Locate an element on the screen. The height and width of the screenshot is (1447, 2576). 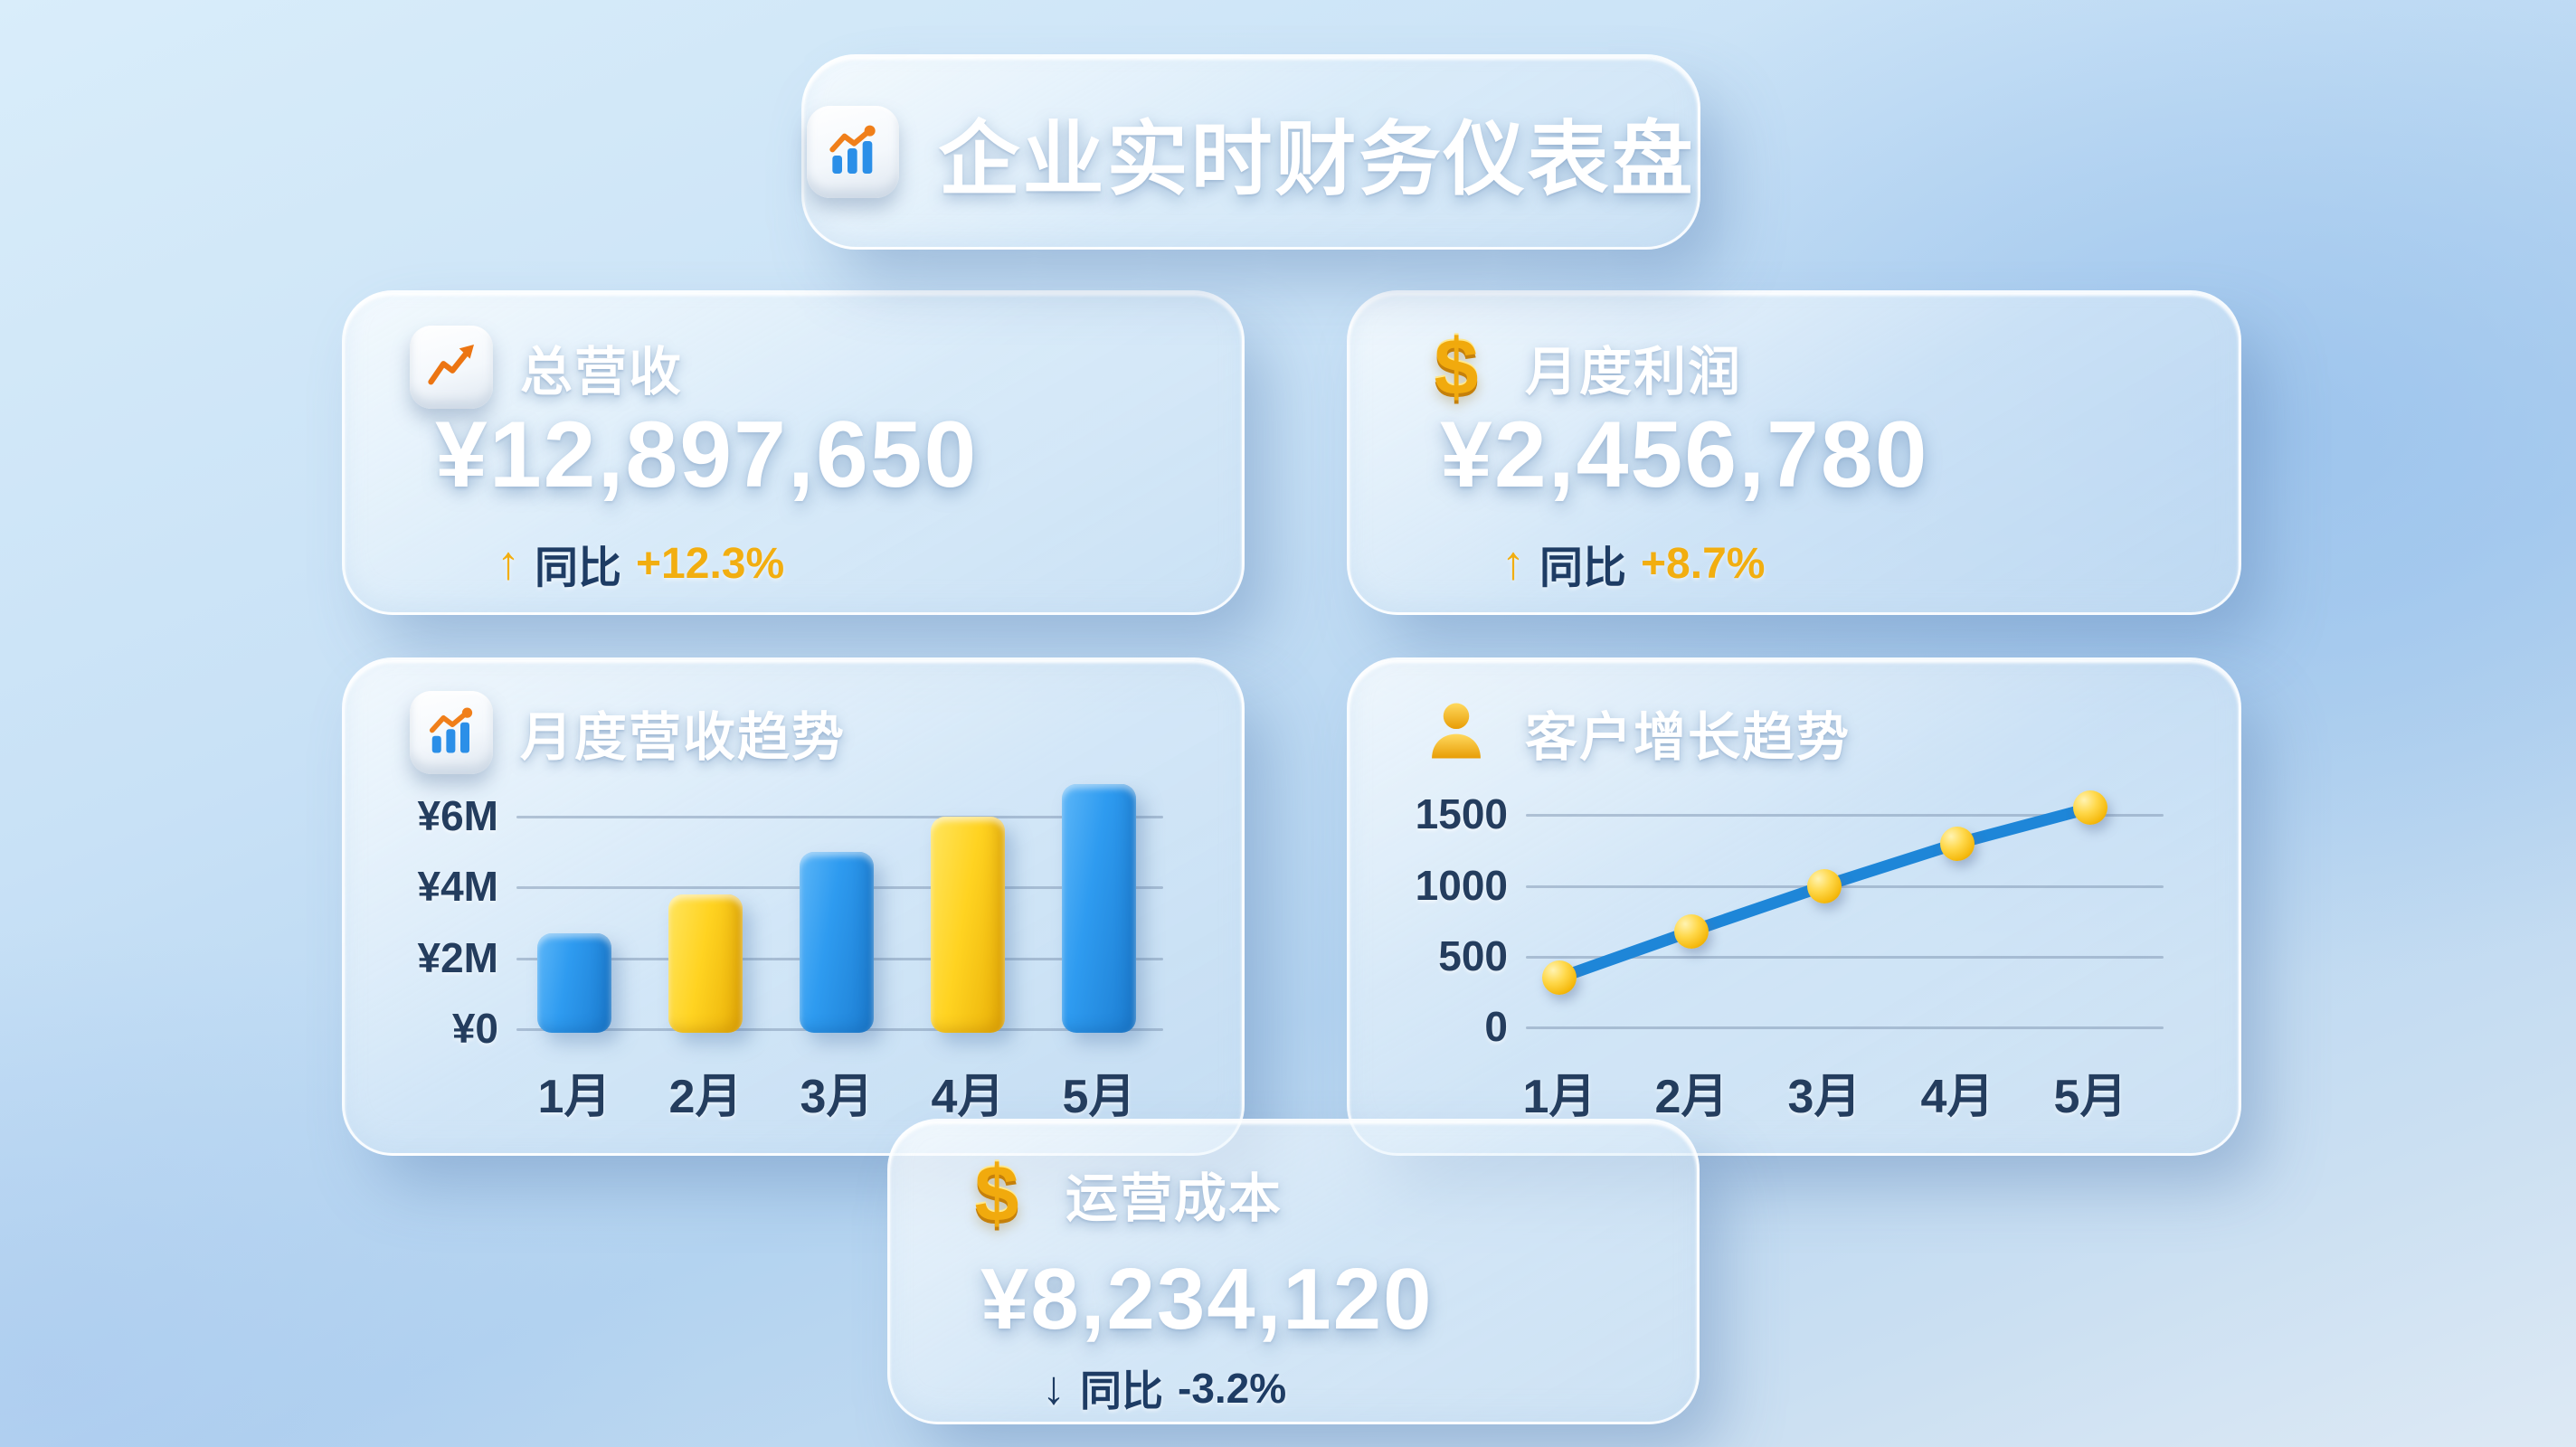
profit-card: $ 月度利润 ¥2,456,780 ↑ 同比 +8.7% is located at coordinates (1794, 452).